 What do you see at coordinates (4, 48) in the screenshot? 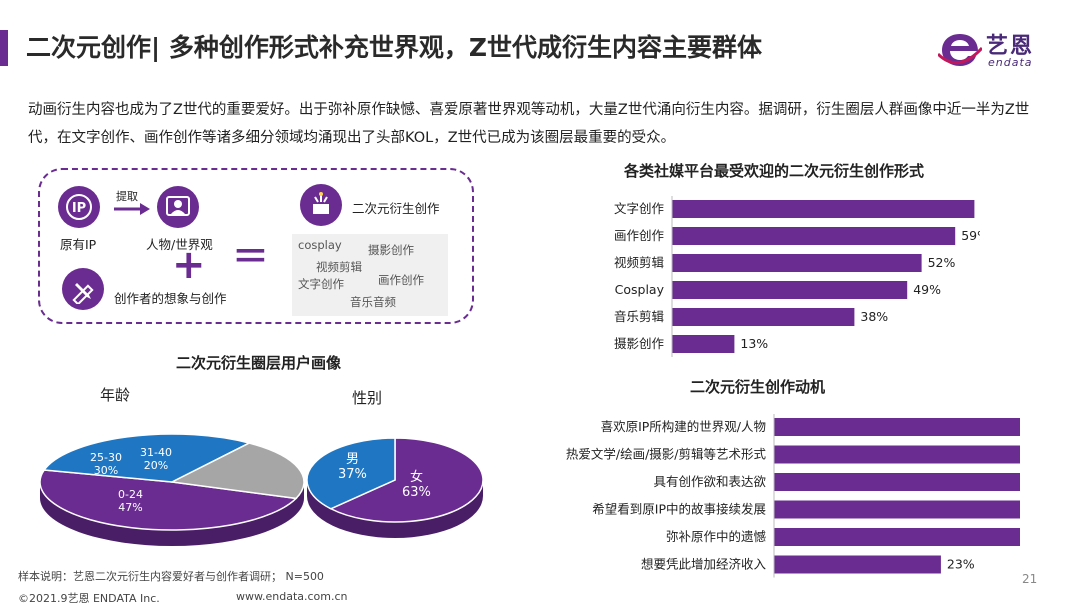
I see `title-accent-bar` at bounding box center [4, 48].